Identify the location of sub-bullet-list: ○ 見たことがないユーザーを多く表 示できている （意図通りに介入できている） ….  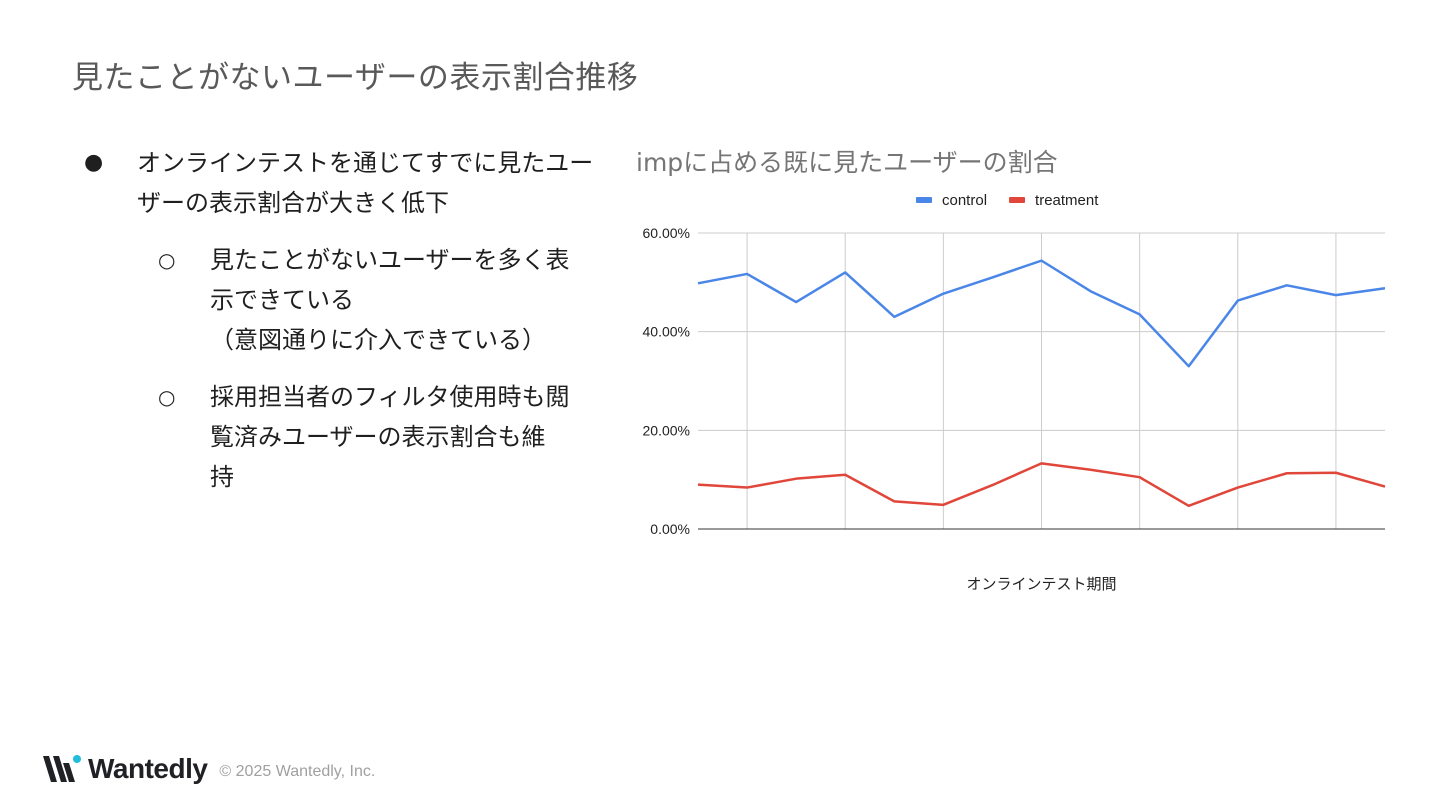
(354, 368).